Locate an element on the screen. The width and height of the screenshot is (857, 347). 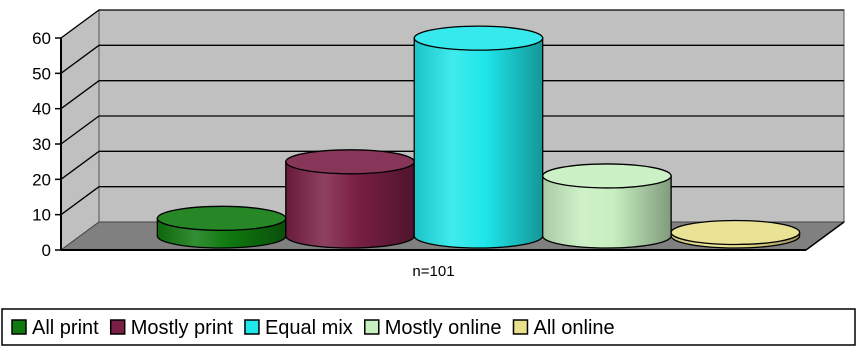
legend-swatch-all-print is located at coordinates (19, 327).